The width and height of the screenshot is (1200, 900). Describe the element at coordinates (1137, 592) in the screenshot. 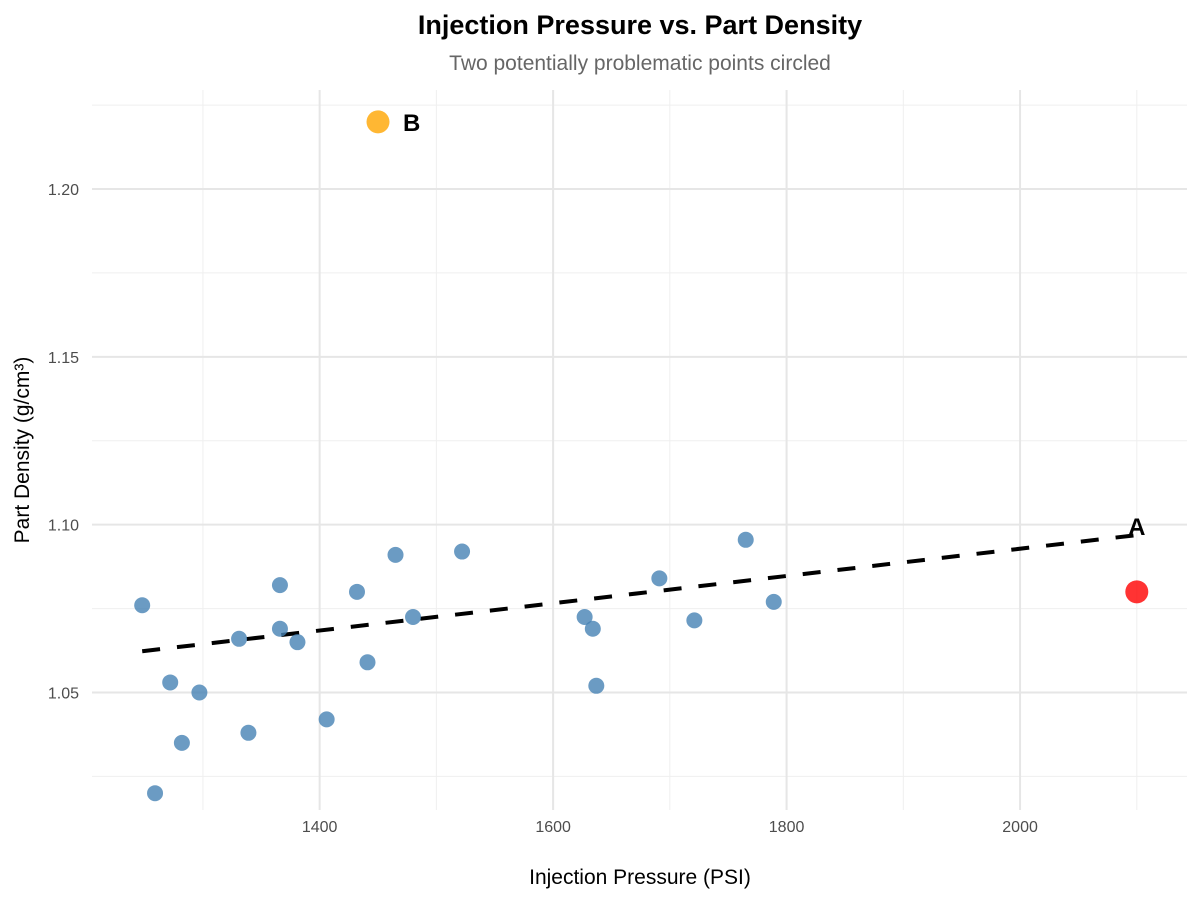

I see `highlight-point-a` at that location.